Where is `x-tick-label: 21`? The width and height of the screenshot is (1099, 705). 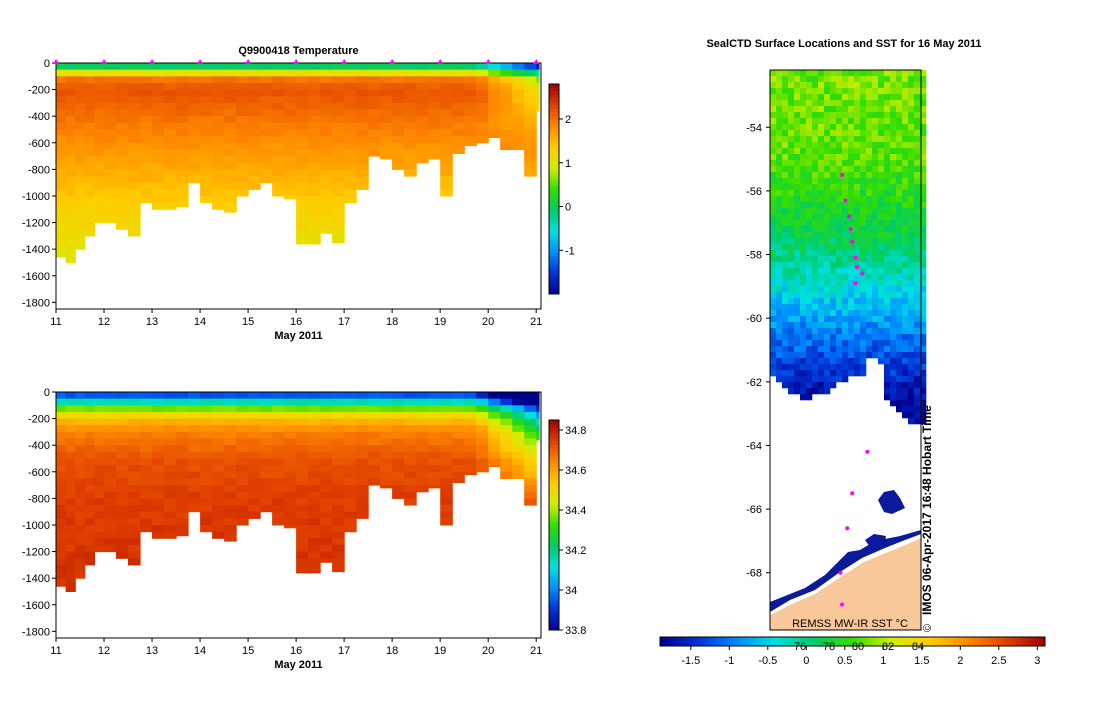
x-tick-label: 21 is located at coordinates (536, 651).